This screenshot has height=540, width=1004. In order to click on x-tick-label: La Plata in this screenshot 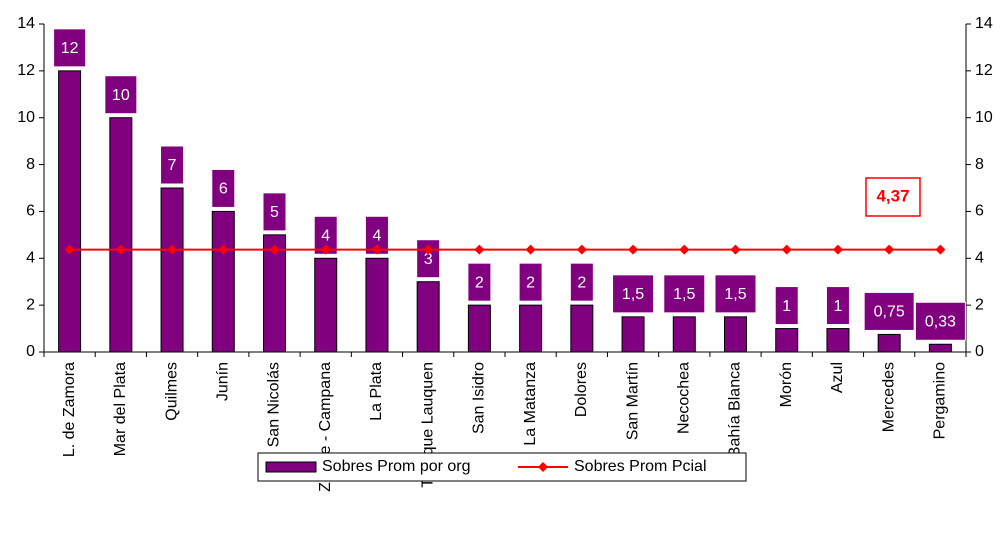, I will do `click(376, 391)`.